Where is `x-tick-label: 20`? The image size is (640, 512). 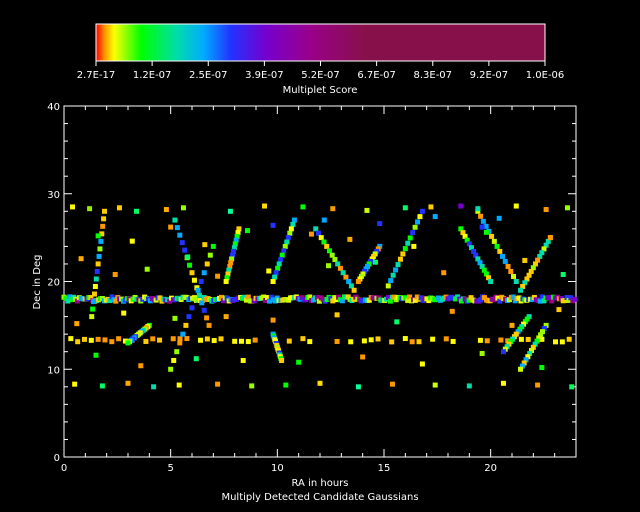
x-tick-label: 20 is located at coordinates (490, 468).